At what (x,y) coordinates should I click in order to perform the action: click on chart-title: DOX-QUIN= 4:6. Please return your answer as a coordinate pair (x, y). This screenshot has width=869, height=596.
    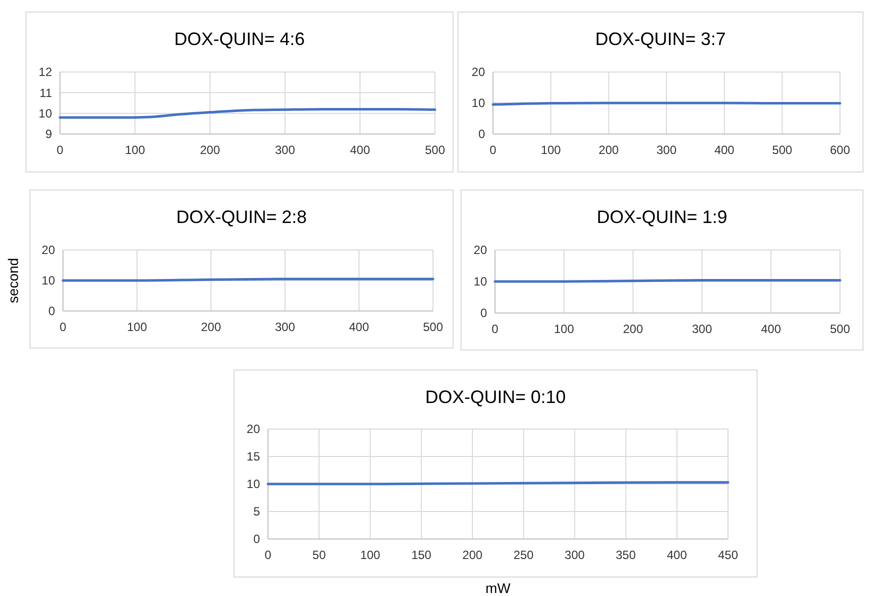
    Looking at the image, I should click on (239, 39).